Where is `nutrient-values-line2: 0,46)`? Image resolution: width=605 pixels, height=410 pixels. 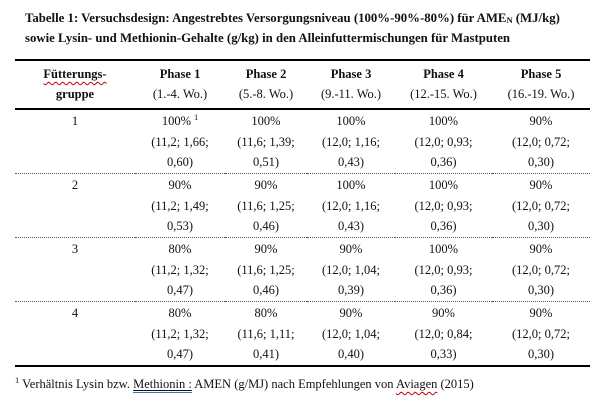
nutrient-values-line2: 0,46) is located at coordinates (266, 290).